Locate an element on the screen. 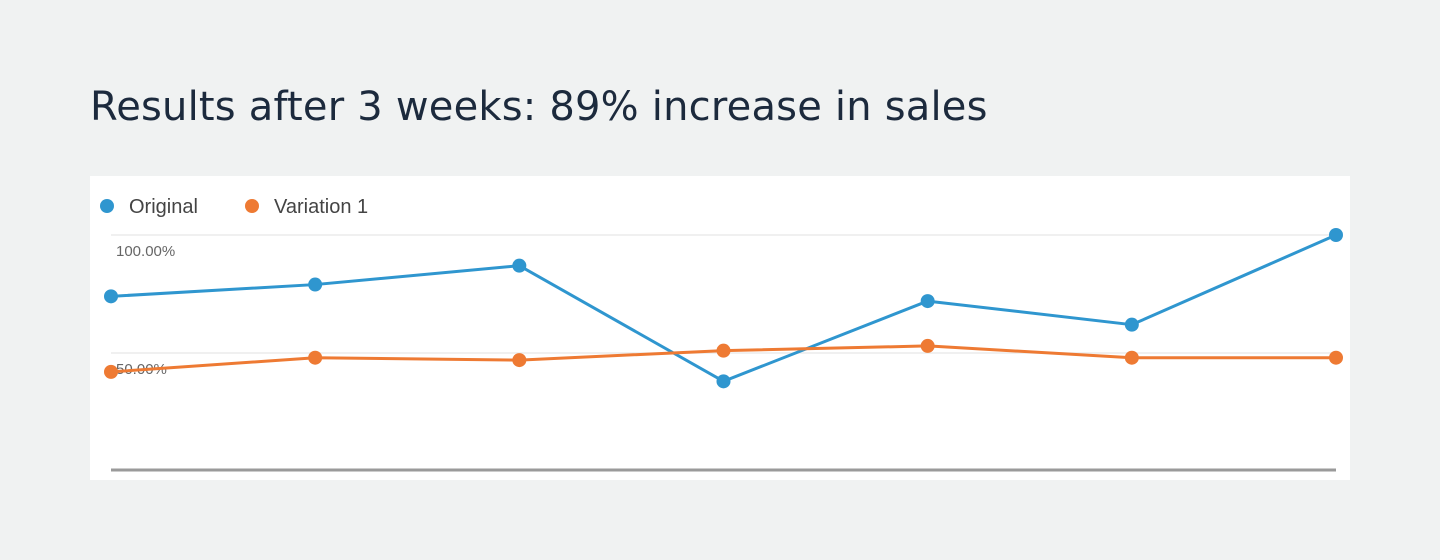  legend-label-2: Variation 1 is located at coordinates (321, 207).